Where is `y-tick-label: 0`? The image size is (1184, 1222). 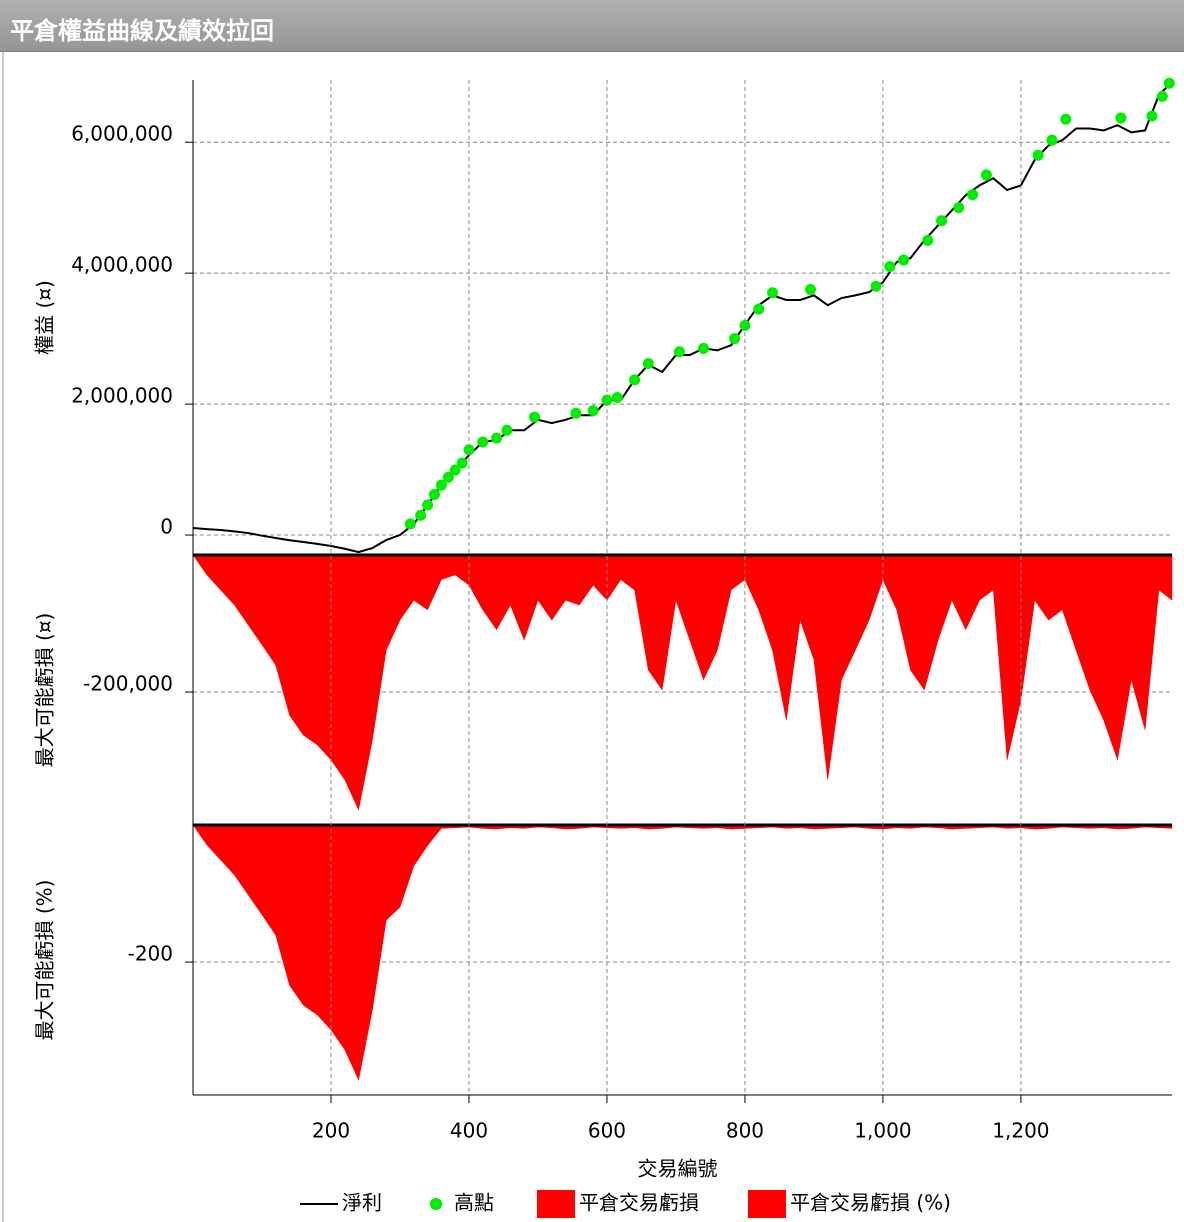
y-tick-label: 0 is located at coordinates (166, 527).